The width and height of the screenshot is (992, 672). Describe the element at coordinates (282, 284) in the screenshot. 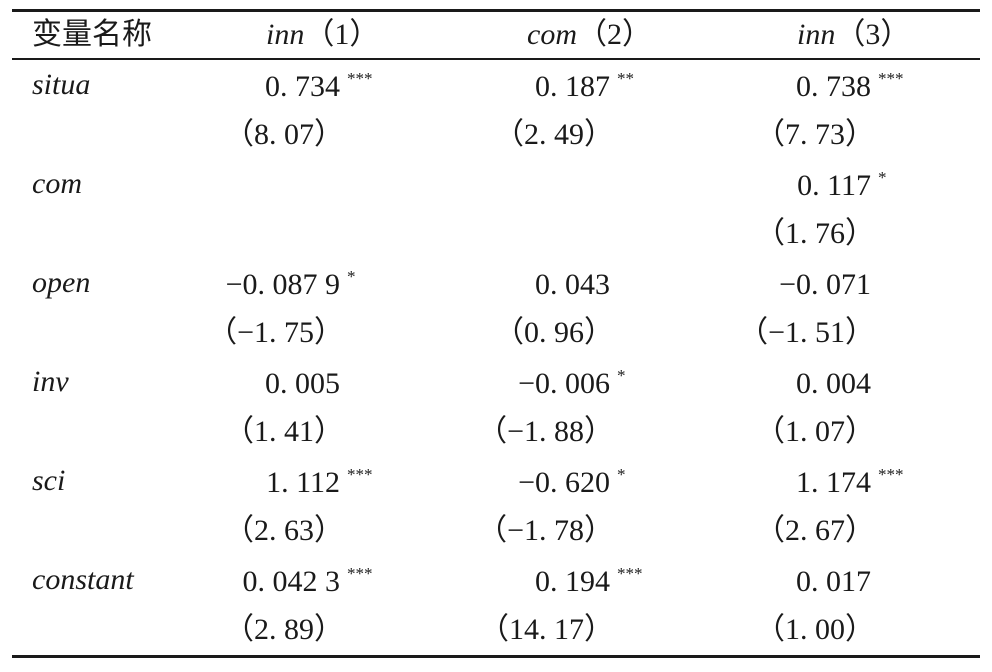

I see `coefficient-value: −0. 087 9` at that location.